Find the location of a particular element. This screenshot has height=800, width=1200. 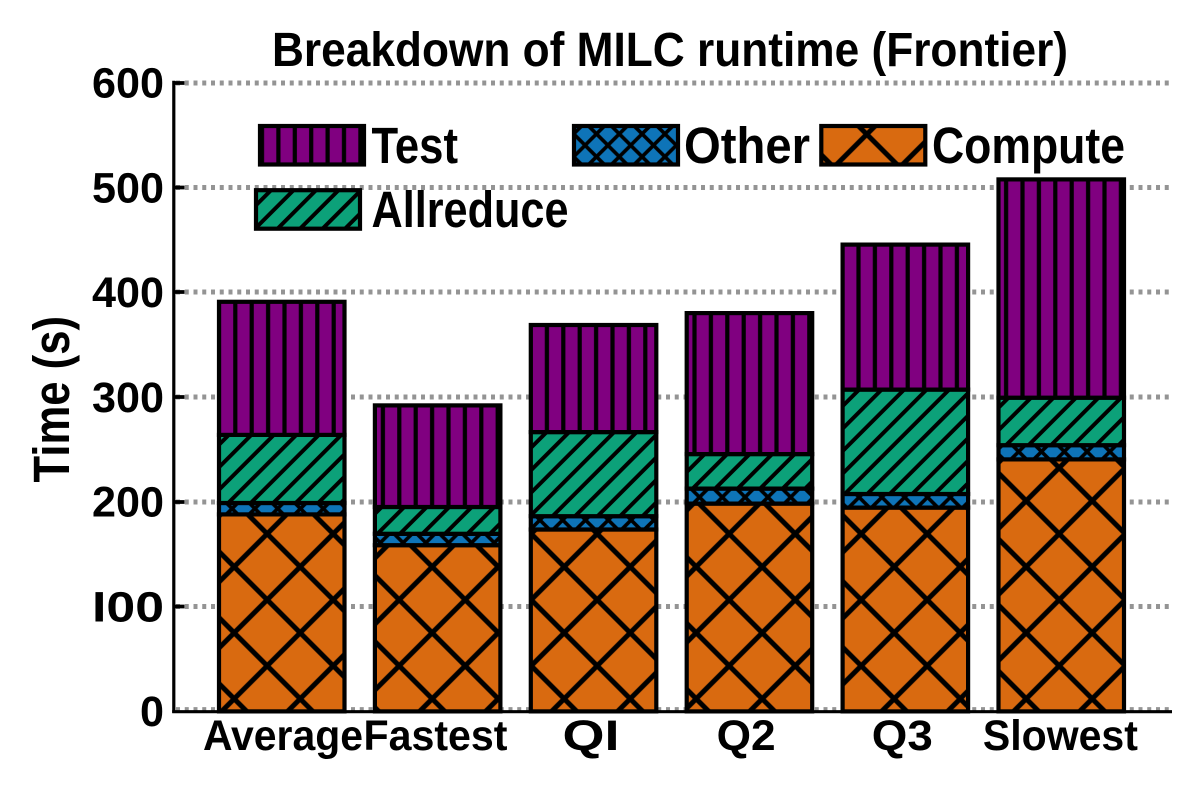

svg-text: Q3 is located at coordinates (902, 736).